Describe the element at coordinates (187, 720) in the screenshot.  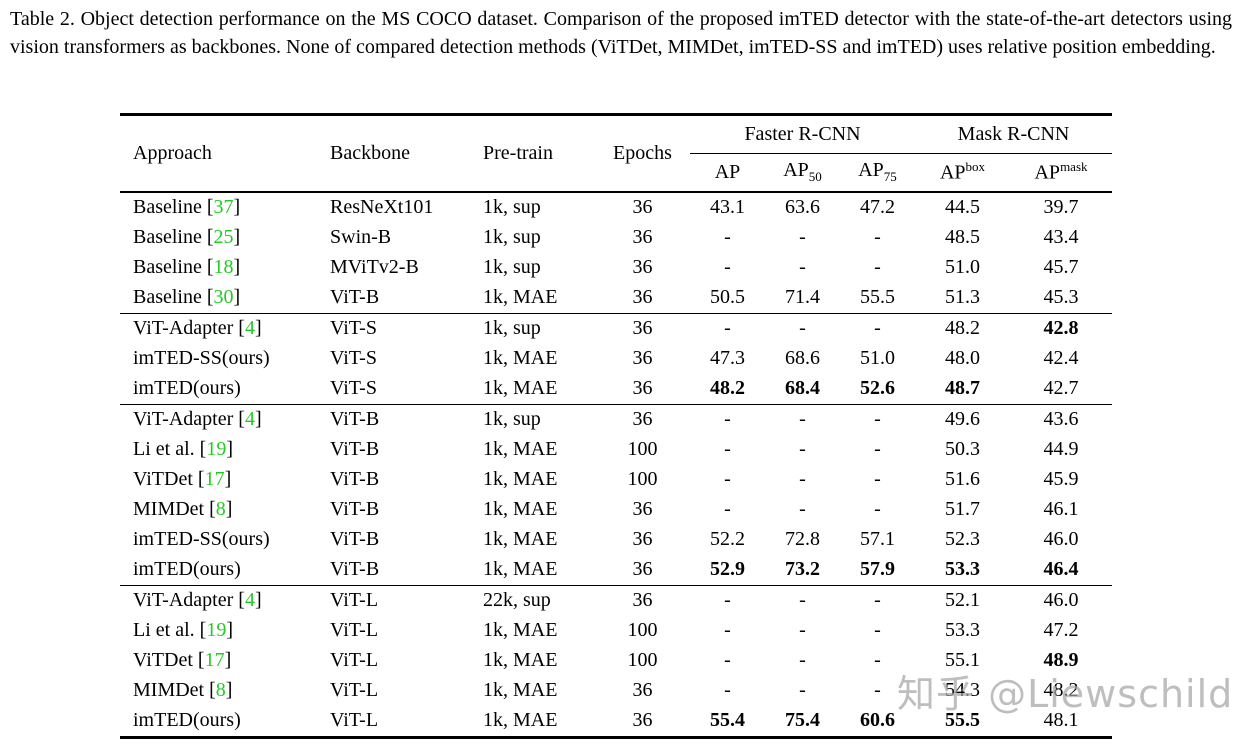
I see `approach-cell: imTED(ours)` at that location.